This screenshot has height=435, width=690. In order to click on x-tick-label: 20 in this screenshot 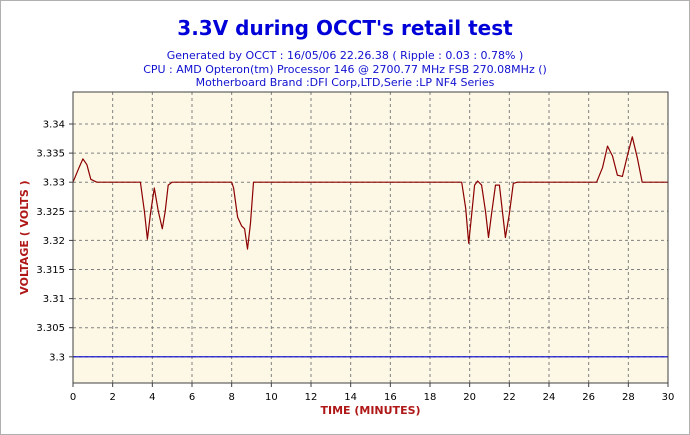, I will do `click(469, 397)`.